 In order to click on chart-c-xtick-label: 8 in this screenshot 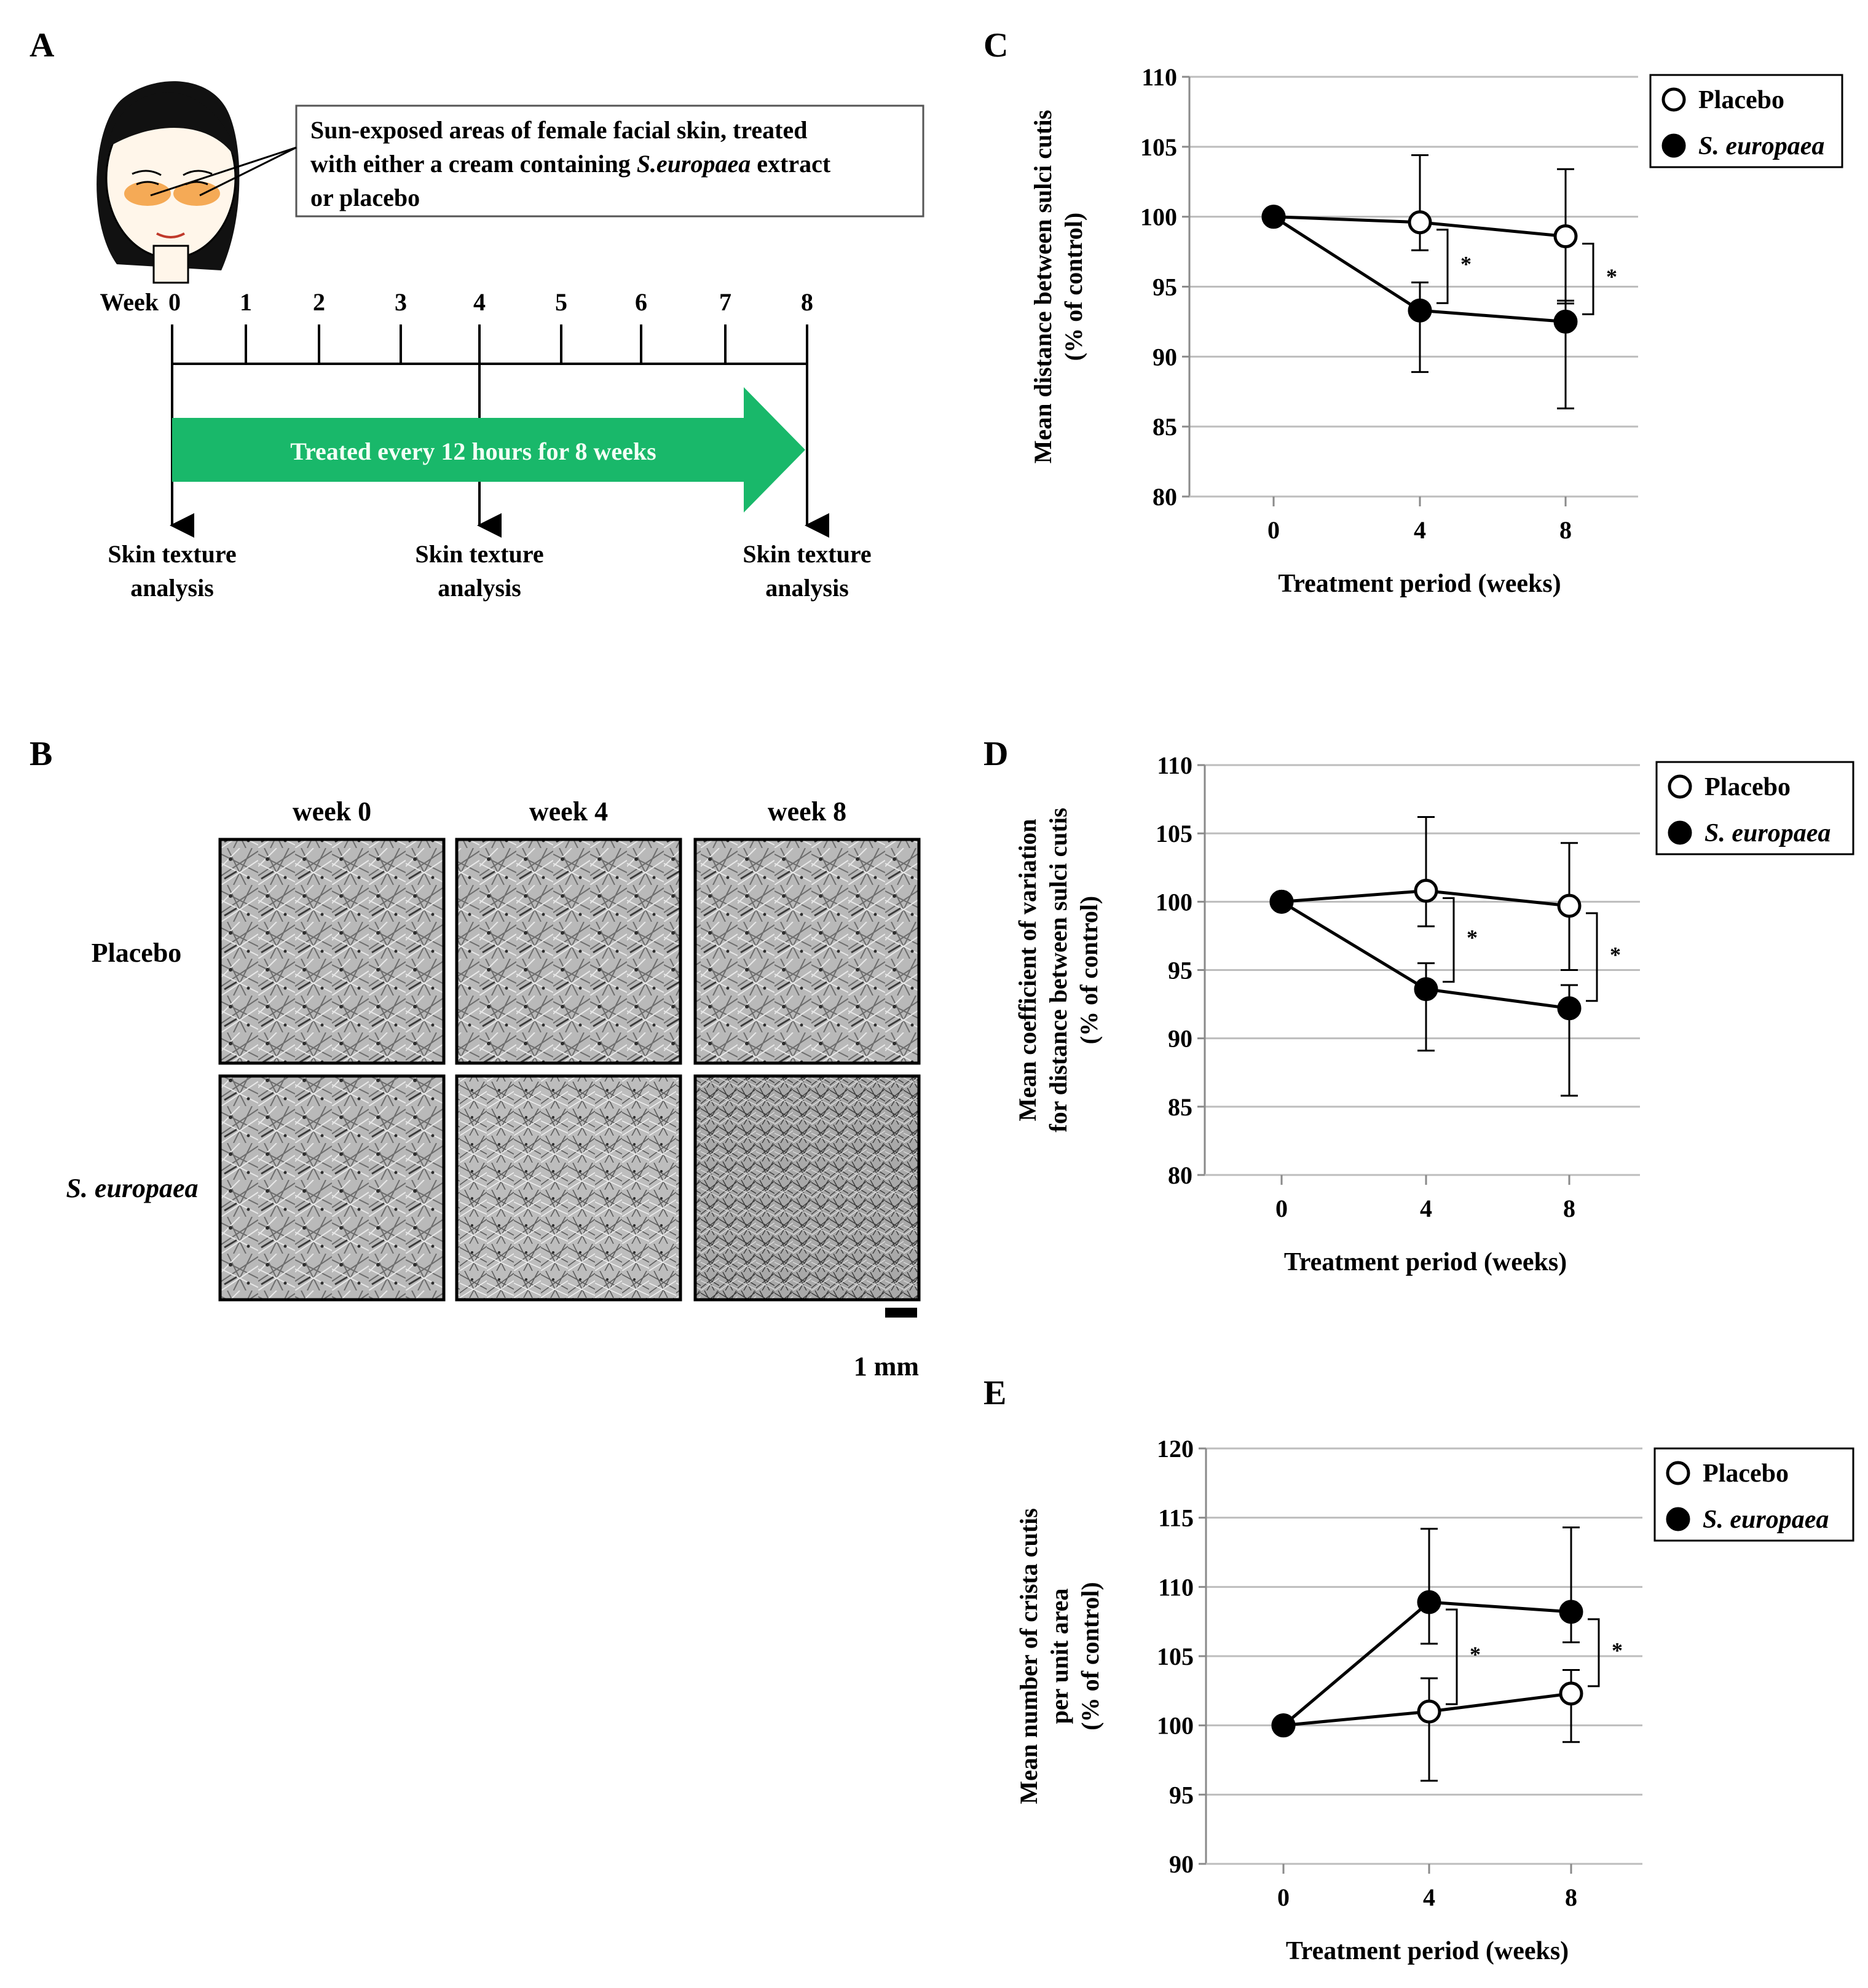, I will do `click(1565, 530)`.